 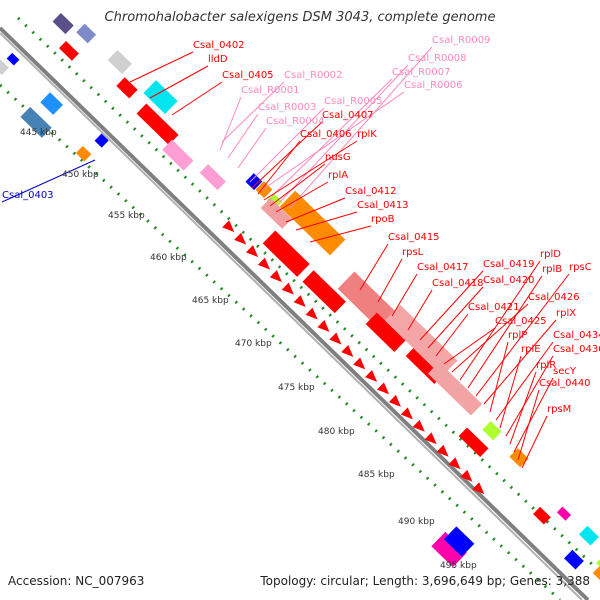 I want to click on feature-label: secY, so click(x=565, y=371).